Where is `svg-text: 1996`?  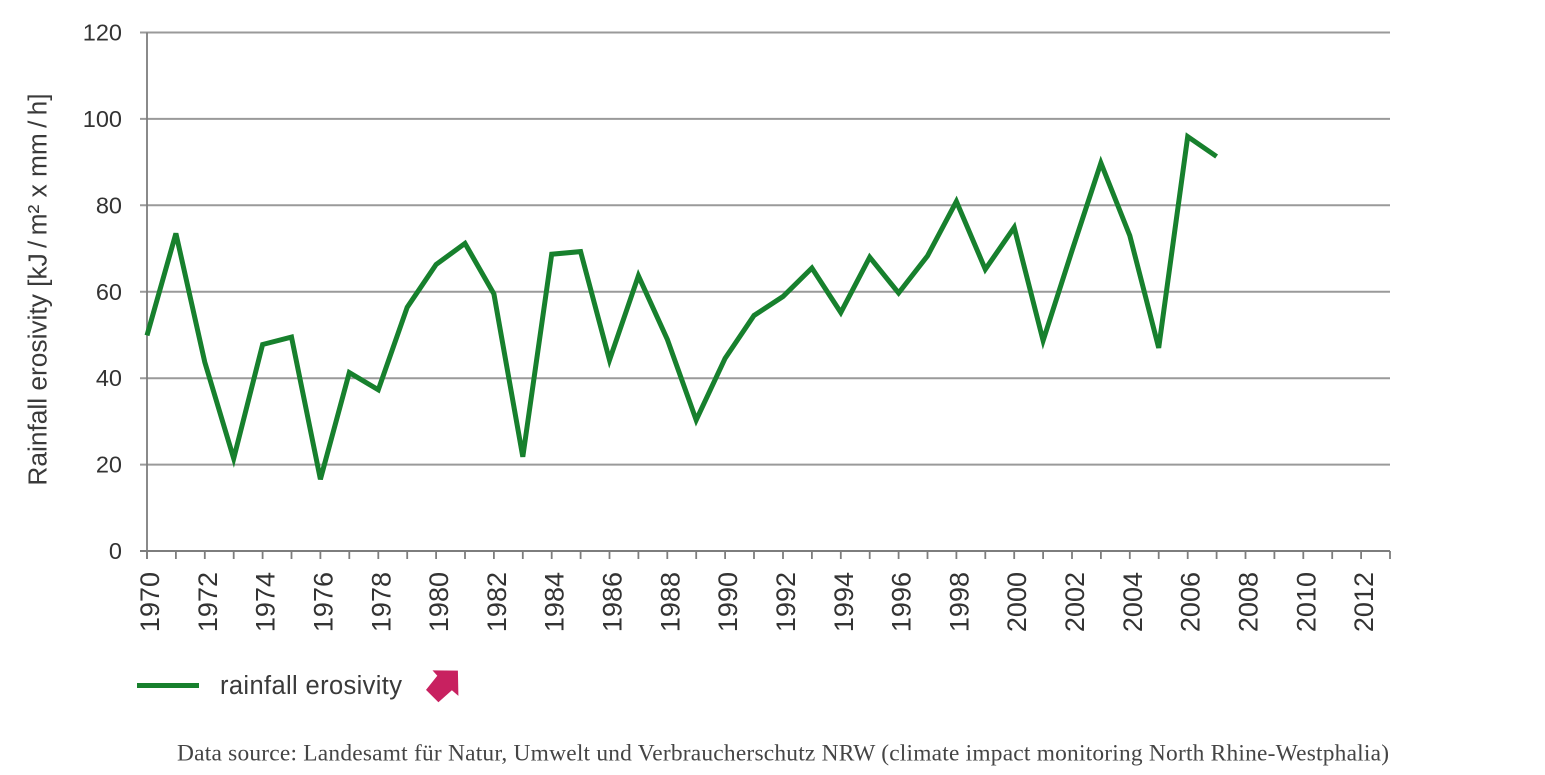 svg-text: 1996 is located at coordinates (902, 602).